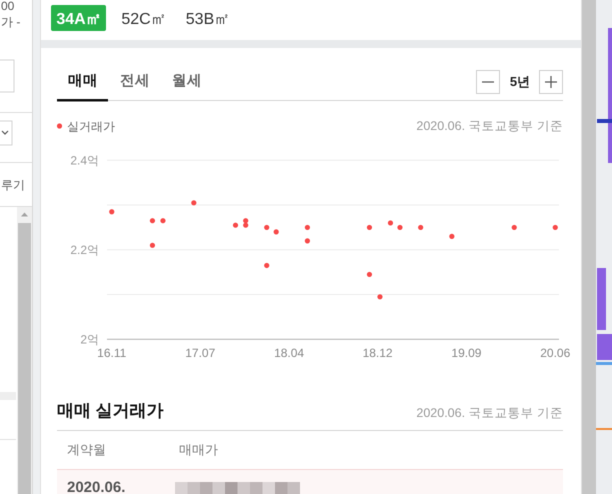 The width and height of the screenshot is (612, 494). Describe the element at coordinates (96, 486) in the screenshot. I see `text: 2020.06.` at that location.